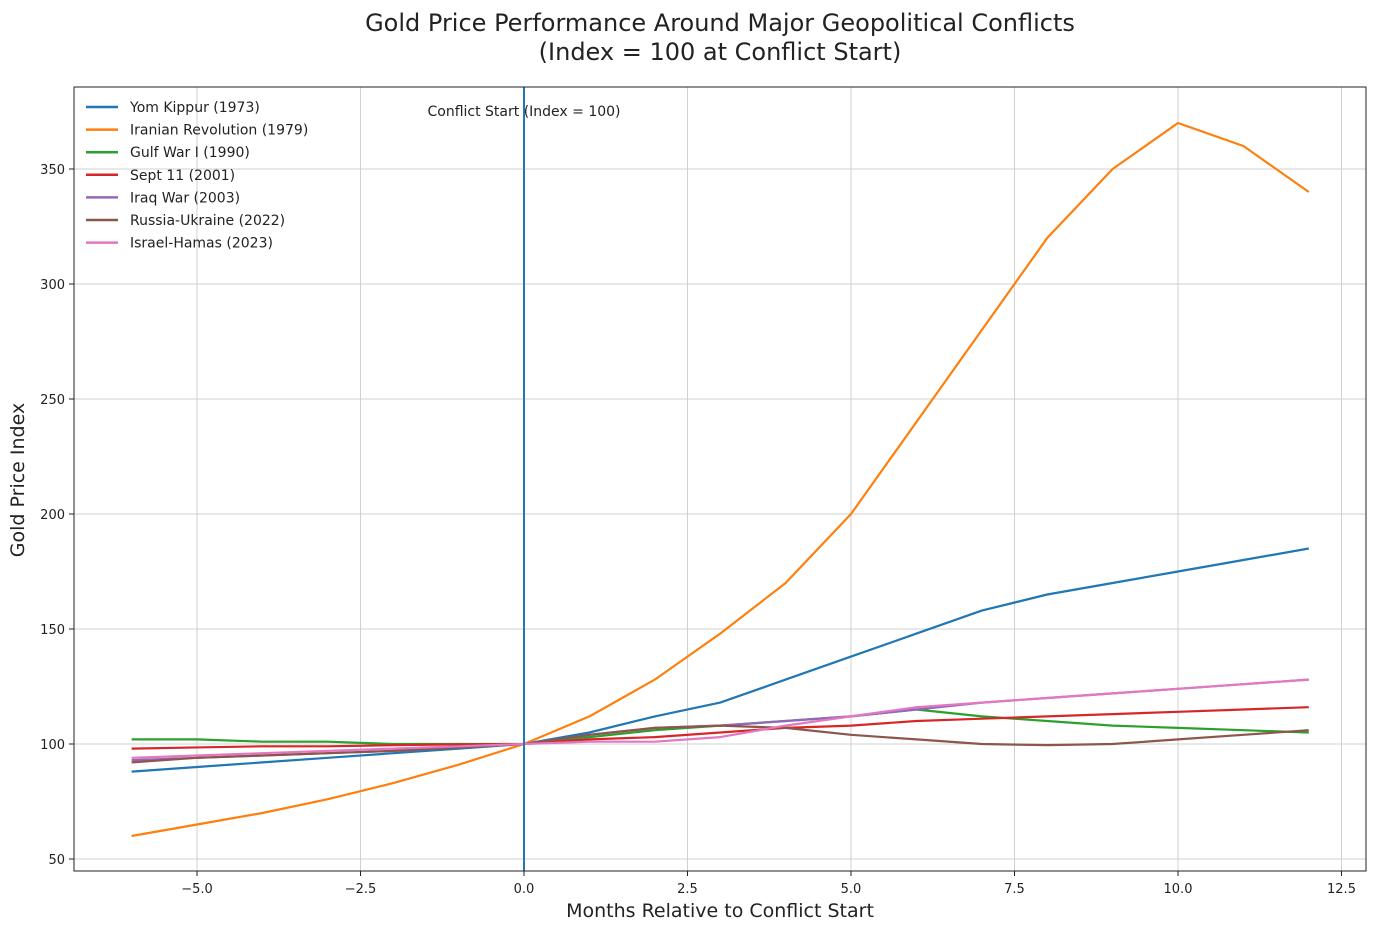 This screenshot has height=938, width=1386. I want to click on legend-label: Gulf War I (1990), so click(190, 153).